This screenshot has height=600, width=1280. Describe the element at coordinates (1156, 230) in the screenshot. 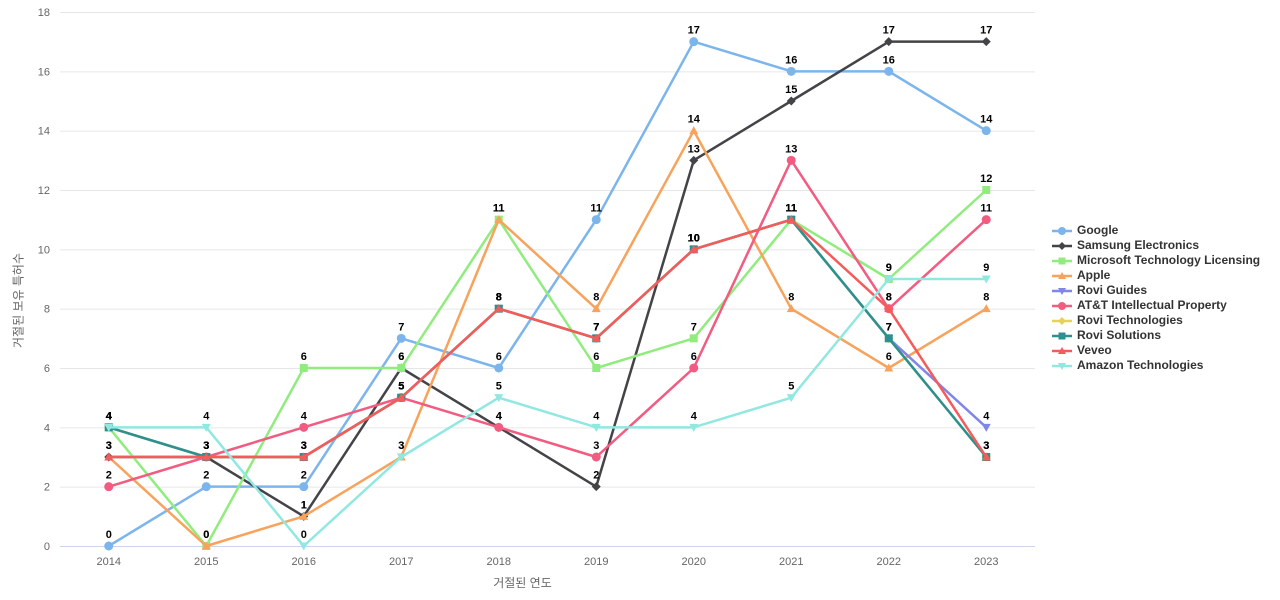

I see `legend-item-google: Google` at that location.